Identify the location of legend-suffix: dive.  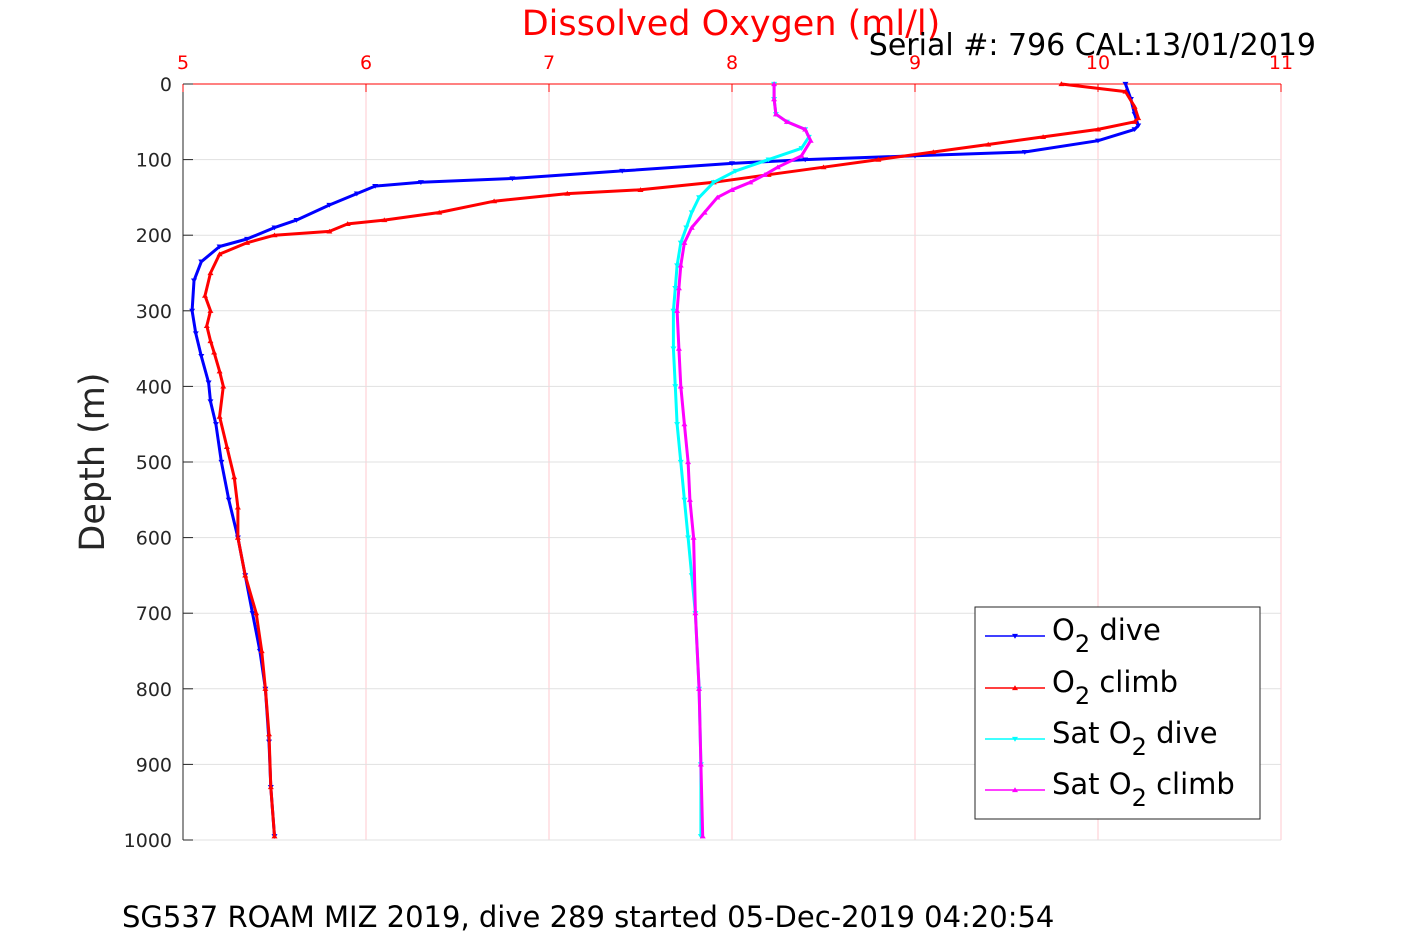
(1125, 630).